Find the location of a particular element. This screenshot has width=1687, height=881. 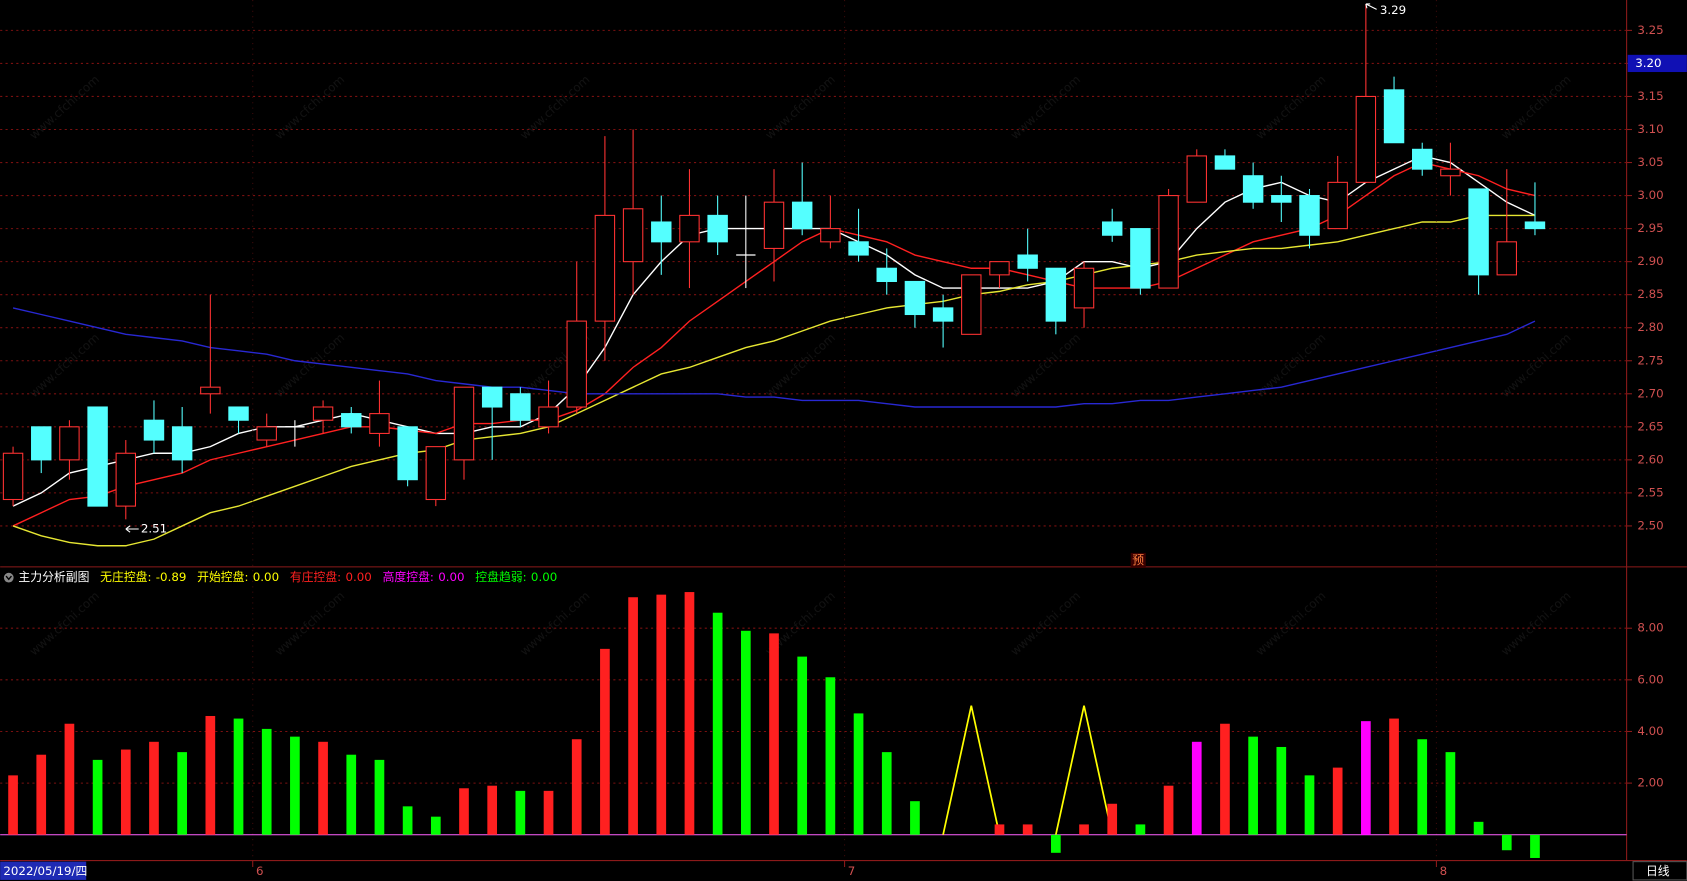

forecast-marker-box is located at coordinates (1138, 560).